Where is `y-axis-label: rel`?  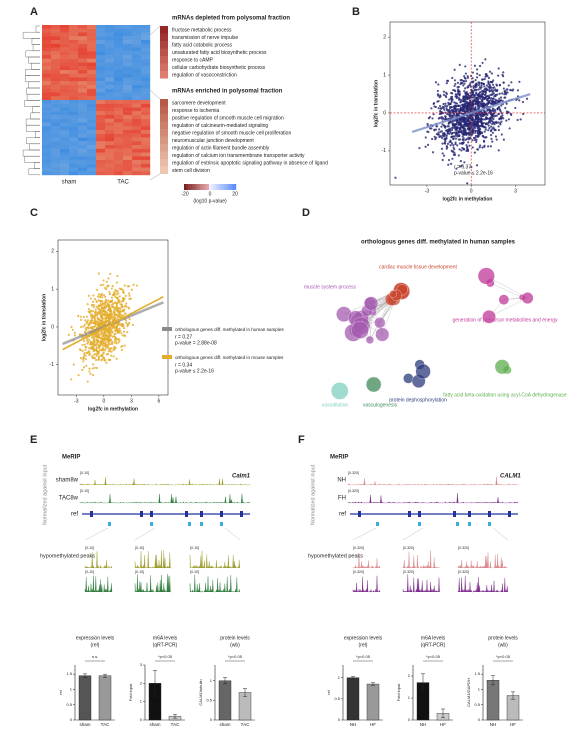
y-axis-label: rel is located at coordinates (60, 692).